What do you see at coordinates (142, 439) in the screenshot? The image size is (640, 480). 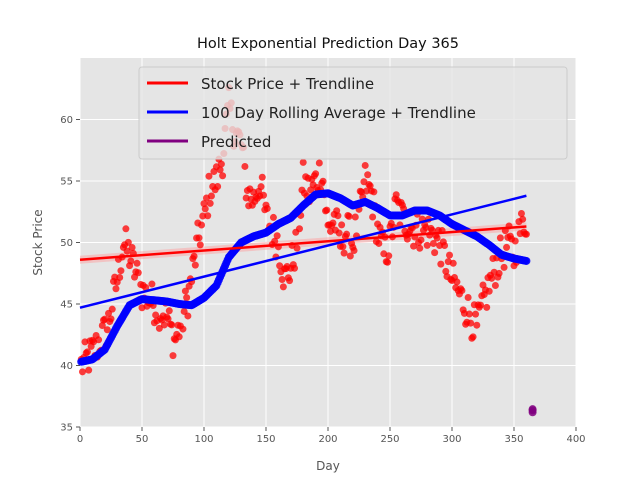 I see `x-tick-label: 50` at bounding box center [142, 439].